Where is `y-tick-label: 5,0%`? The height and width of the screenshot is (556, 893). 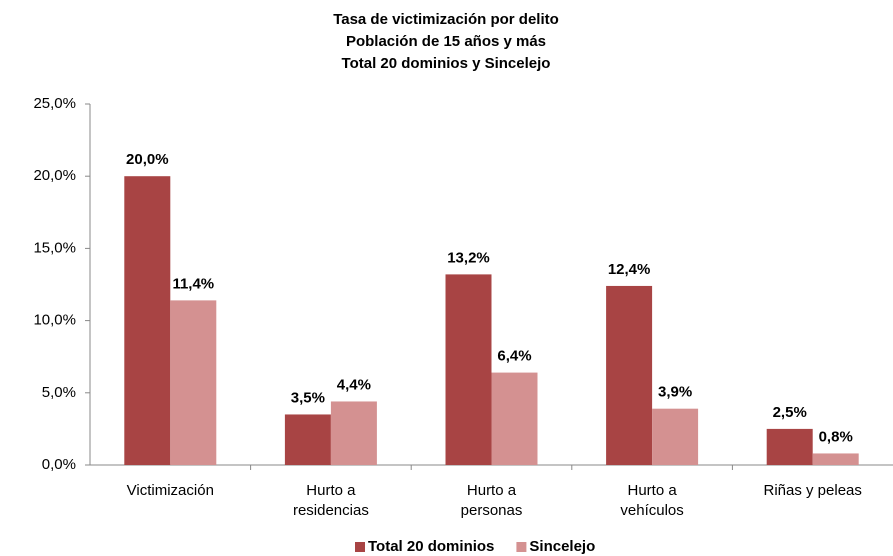
y-tick-label: 5,0% is located at coordinates (59, 392).